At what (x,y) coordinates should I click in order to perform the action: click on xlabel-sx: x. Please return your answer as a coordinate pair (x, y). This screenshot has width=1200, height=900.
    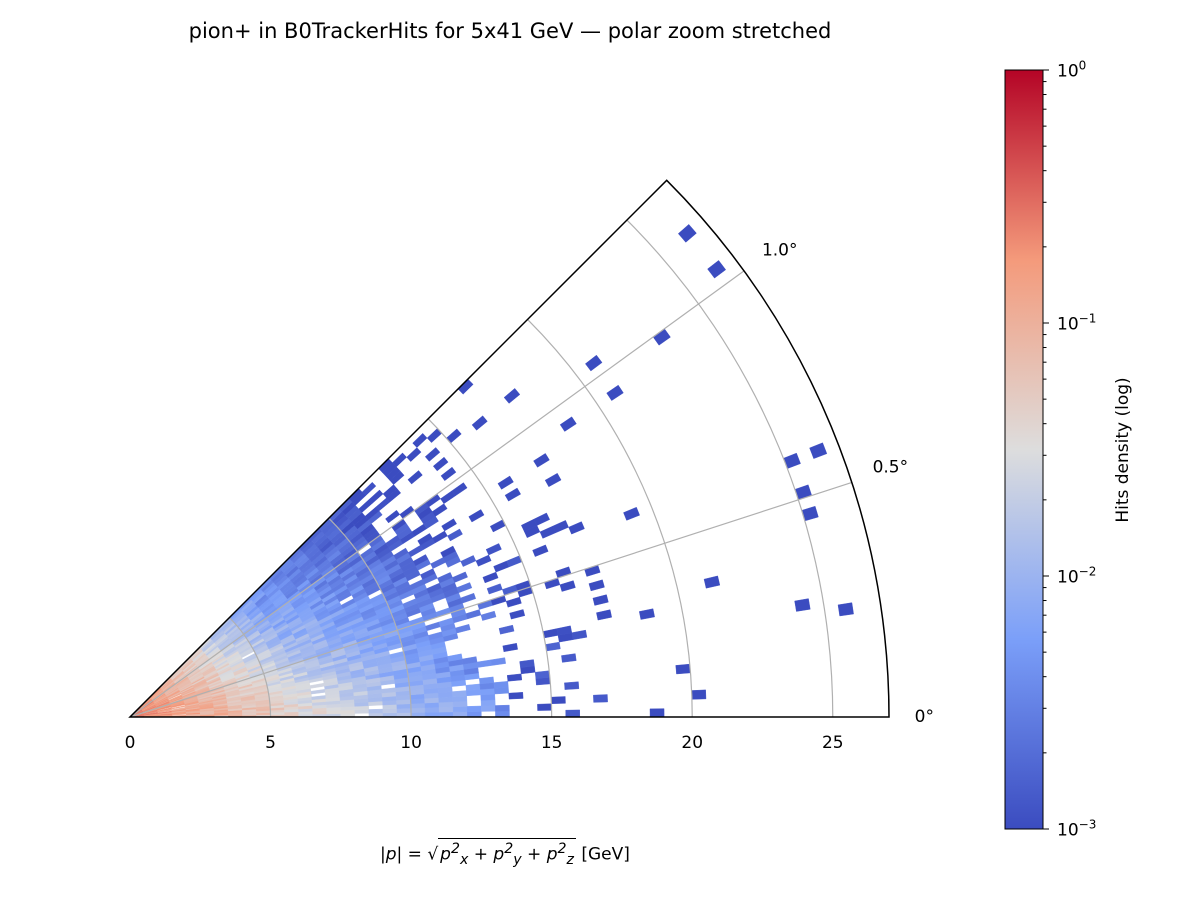
    Looking at the image, I should click on (464, 860).